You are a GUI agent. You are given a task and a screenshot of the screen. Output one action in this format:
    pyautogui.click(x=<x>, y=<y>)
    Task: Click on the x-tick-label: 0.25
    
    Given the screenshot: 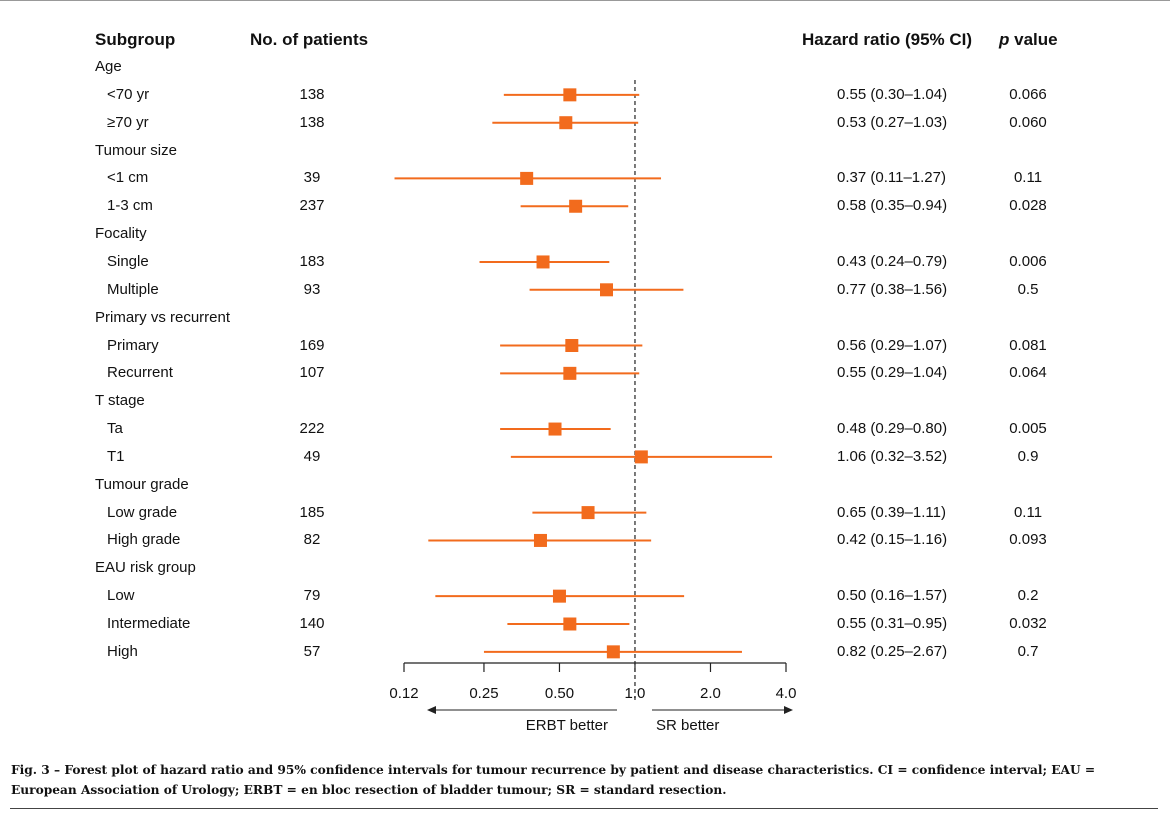 What is the action you would take?
    pyautogui.click(x=483, y=693)
    